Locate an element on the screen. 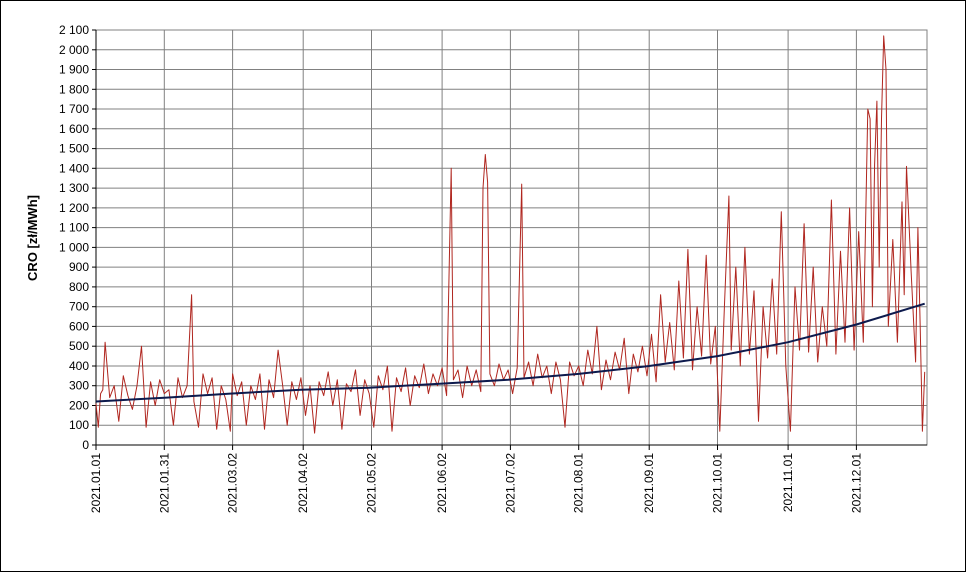 The height and width of the screenshot is (572, 966). x-tick-label: 2021.11.01 is located at coordinates (788, 482).